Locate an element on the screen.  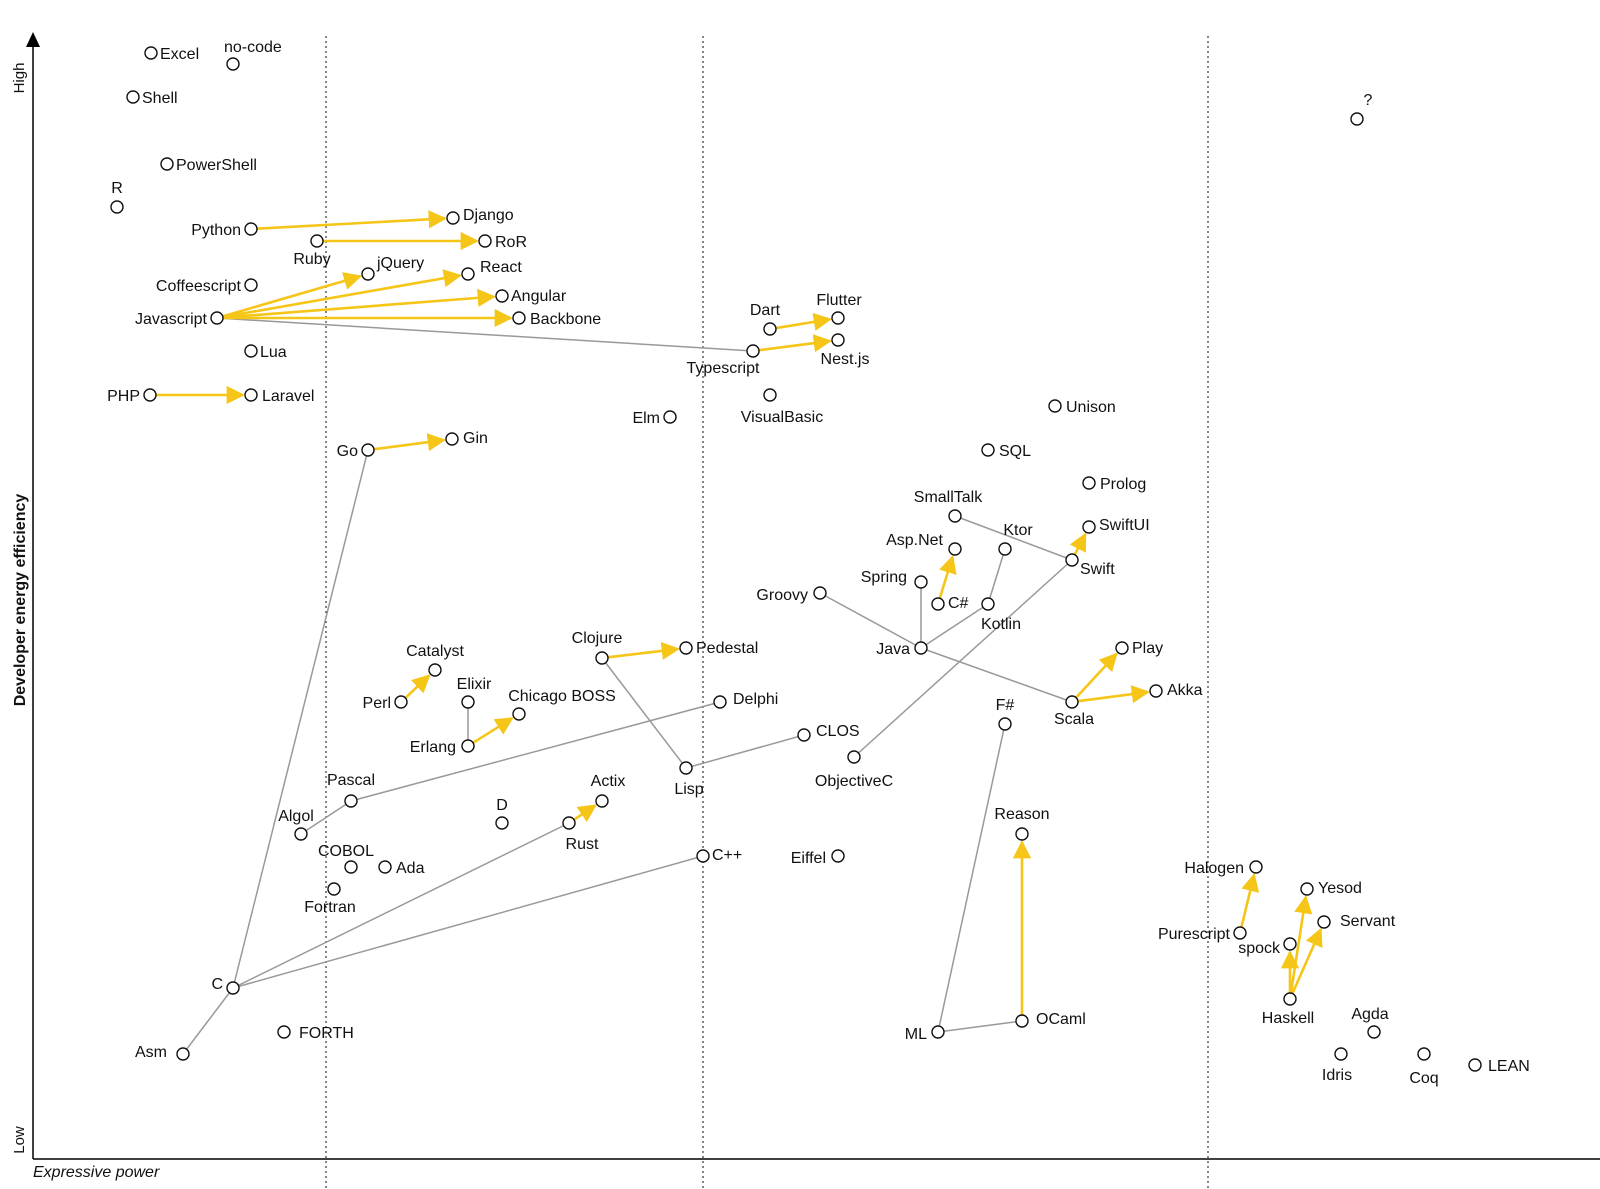
arrow-perl-catalyst is located at coordinates (417, 686).